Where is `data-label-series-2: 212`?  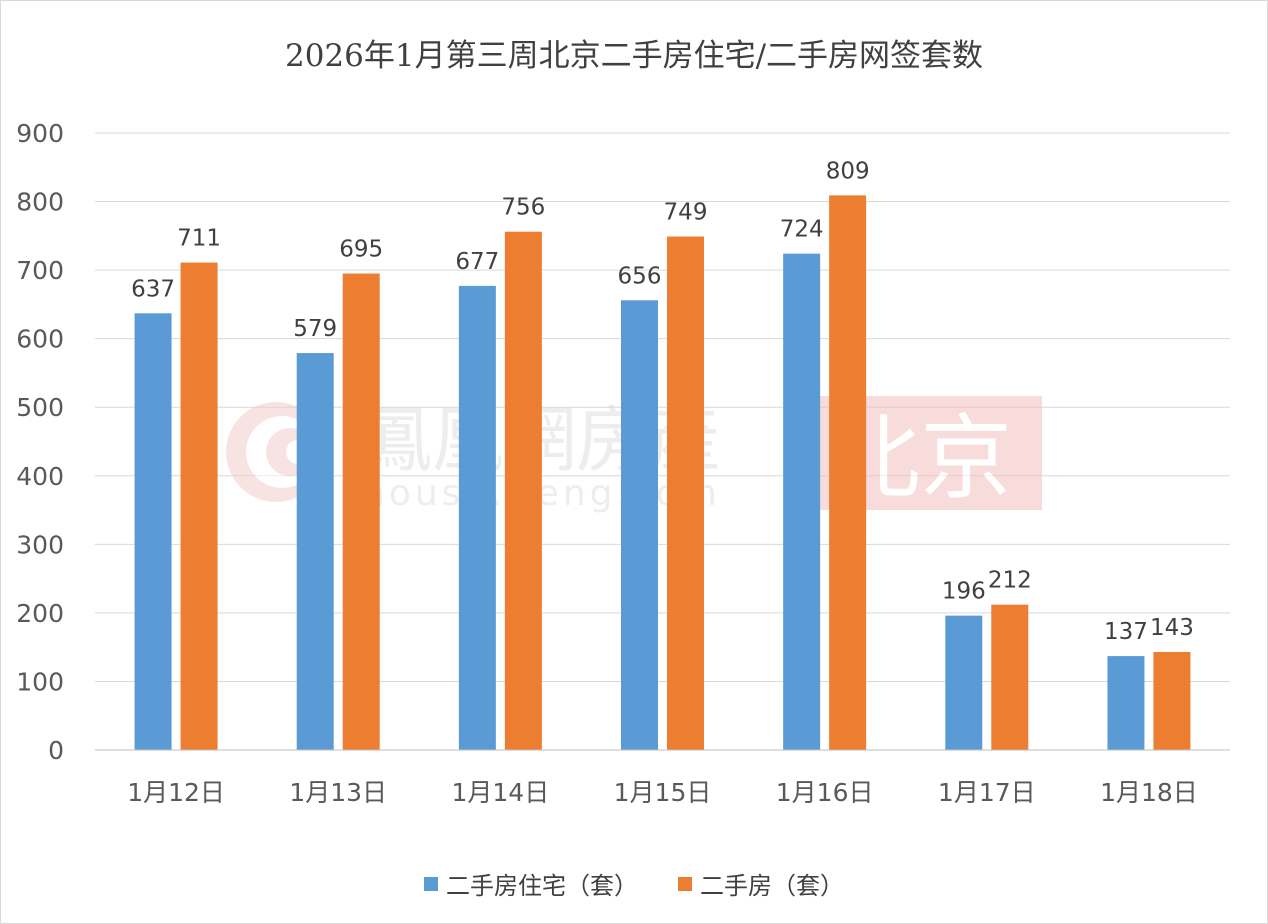
data-label-series-2: 212 is located at coordinates (1010, 581).